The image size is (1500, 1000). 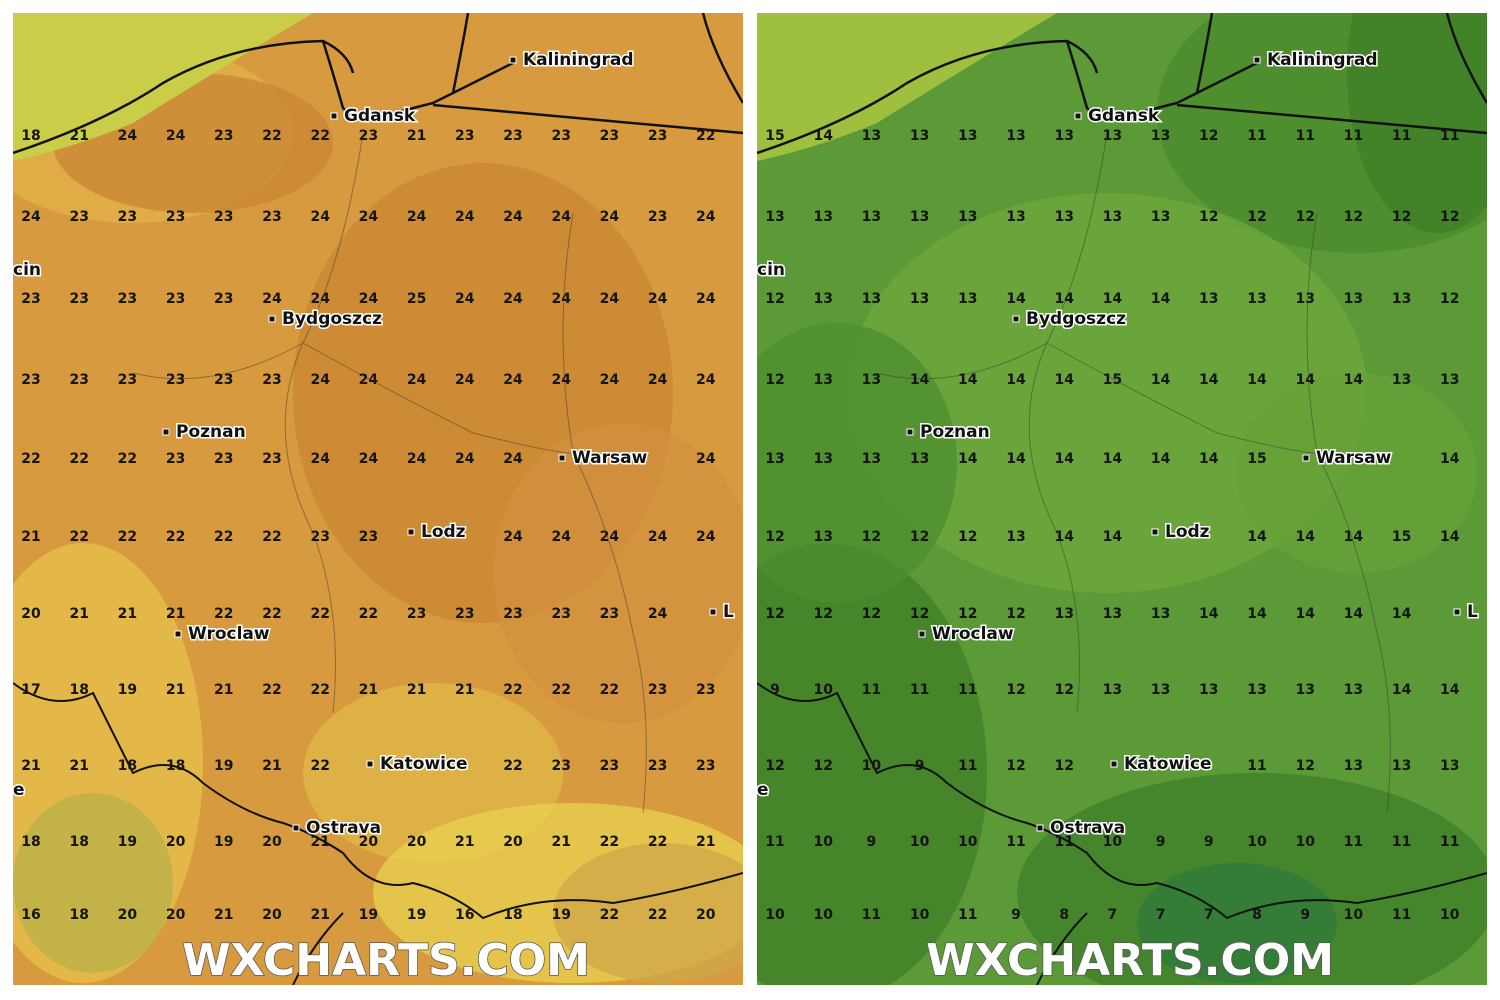 I want to click on city-label: Wroclaw, so click(x=973, y=634).